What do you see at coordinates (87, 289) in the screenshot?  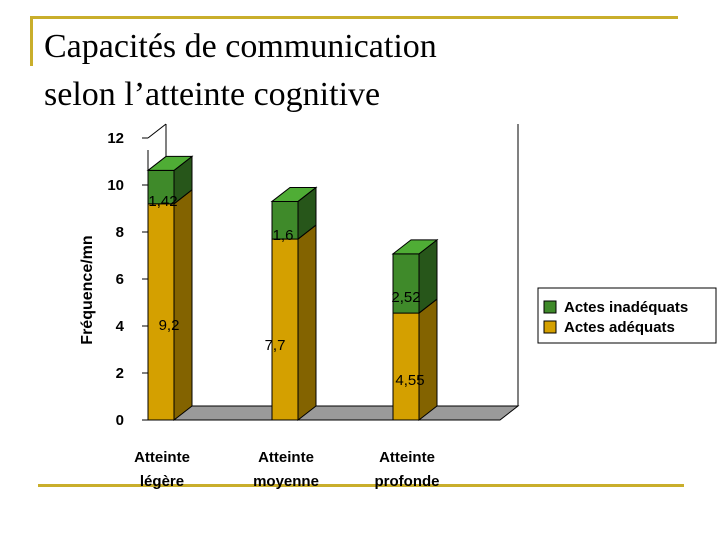 I see `y-axis-title: Fréquence/mn` at bounding box center [87, 289].